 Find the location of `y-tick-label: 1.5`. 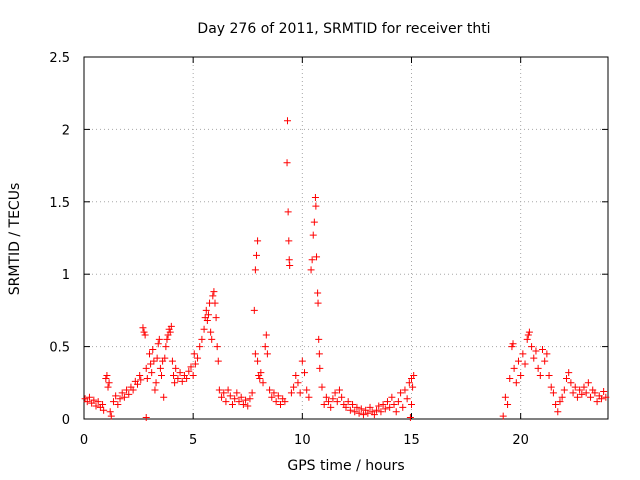

y-tick-label: 1.5 is located at coordinates (59, 203).